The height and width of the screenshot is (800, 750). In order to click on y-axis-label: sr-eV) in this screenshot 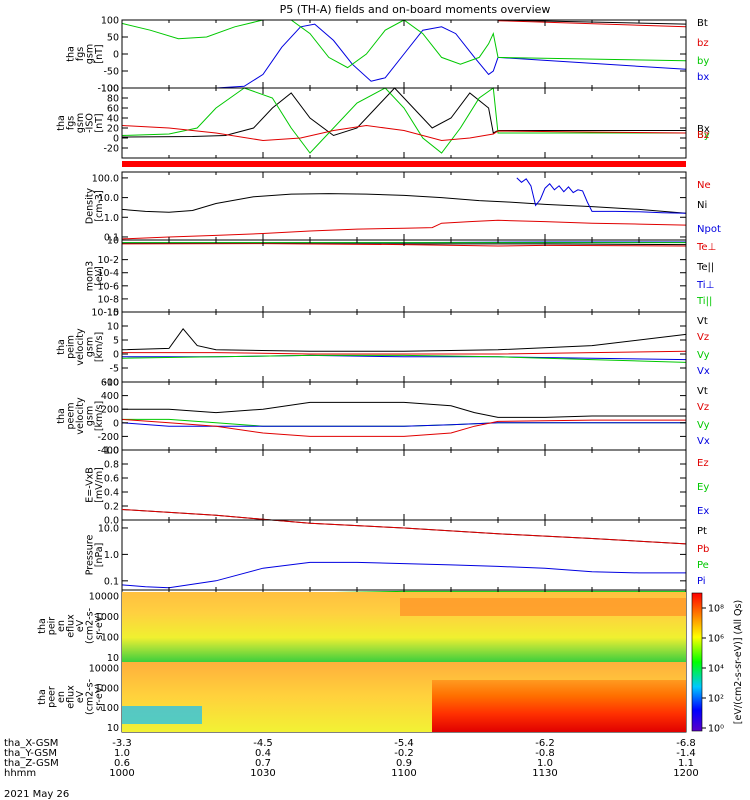, I will do `click(99, 697)`.